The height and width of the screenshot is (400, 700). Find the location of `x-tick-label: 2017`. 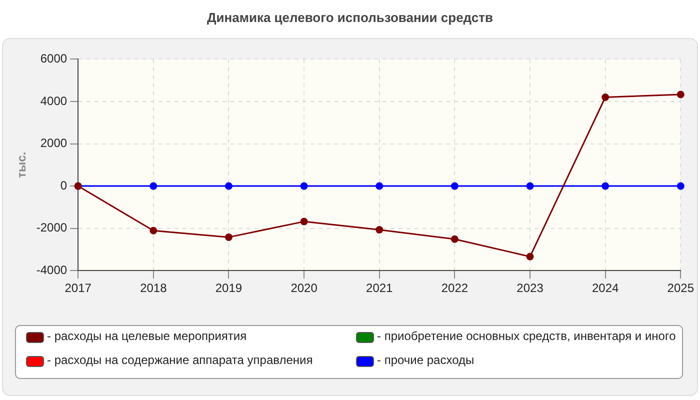

x-tick-label: 2017 is located at coordinates (78, 288).